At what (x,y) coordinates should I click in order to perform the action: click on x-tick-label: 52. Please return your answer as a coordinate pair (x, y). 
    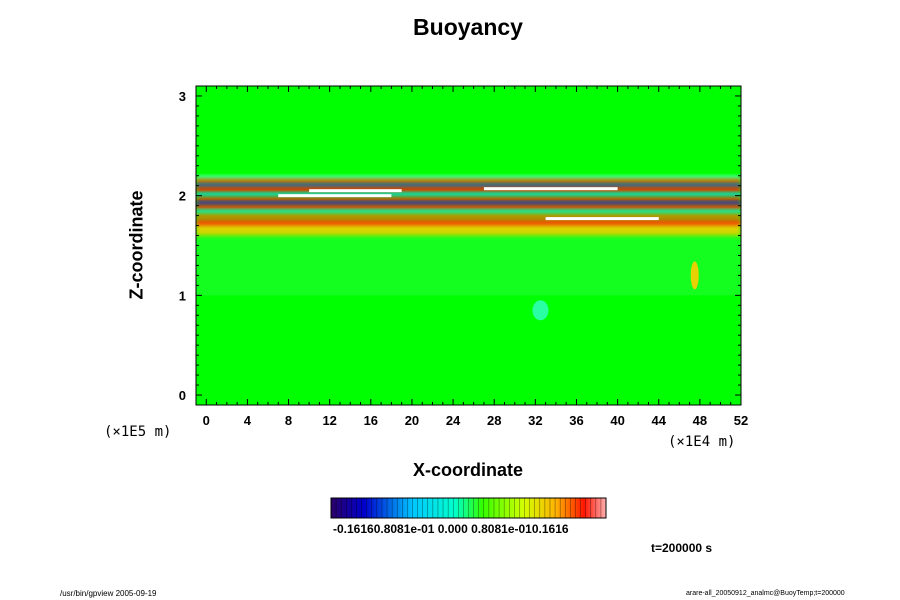
    Looking at the image, I should click on (741, 420).